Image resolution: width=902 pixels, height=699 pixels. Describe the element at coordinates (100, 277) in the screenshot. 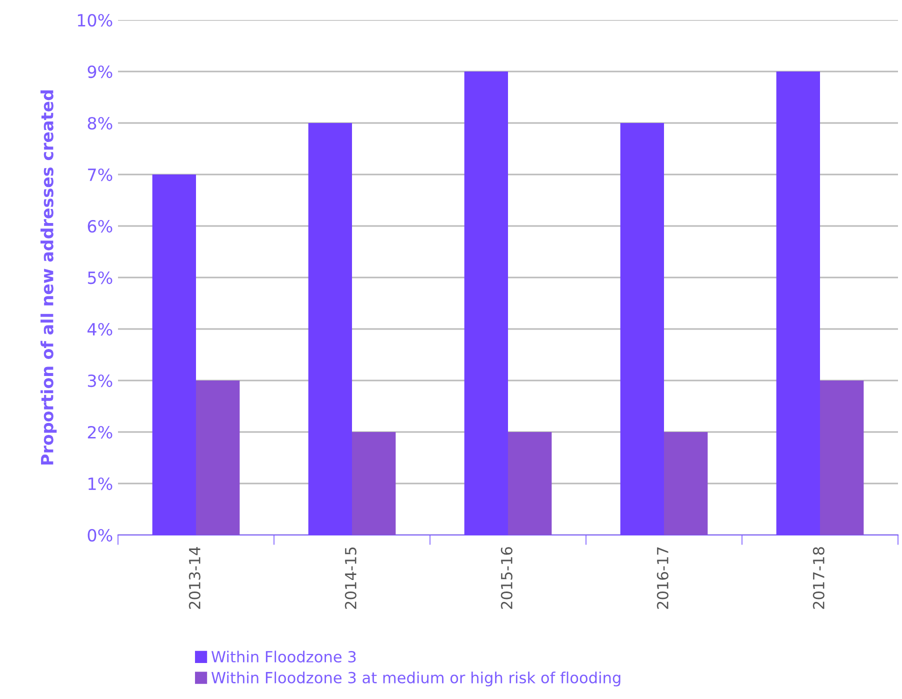

I see `y-tick-label: 5%` at that location.